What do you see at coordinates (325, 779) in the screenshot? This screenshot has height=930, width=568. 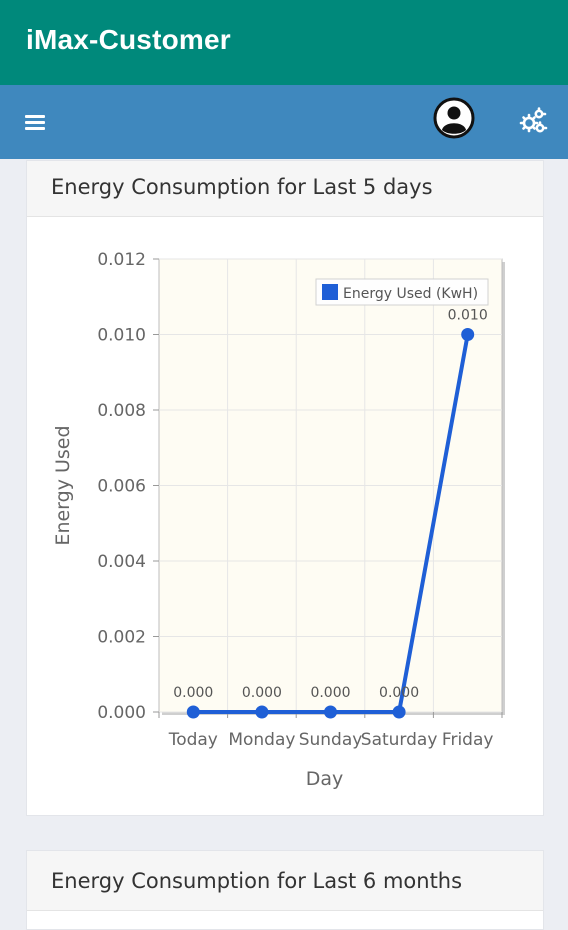 I see `x-axis-title: Day` at bounding box center [325, 779].